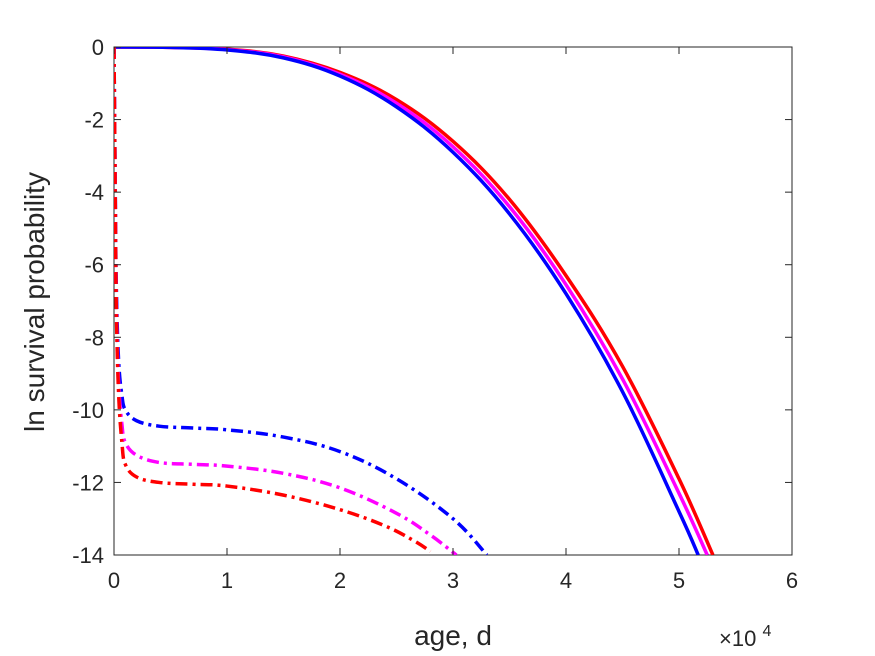  Describe the element at coordinates (453, 580) in the screenshot. I see `x-tick-label: 3` at that location.